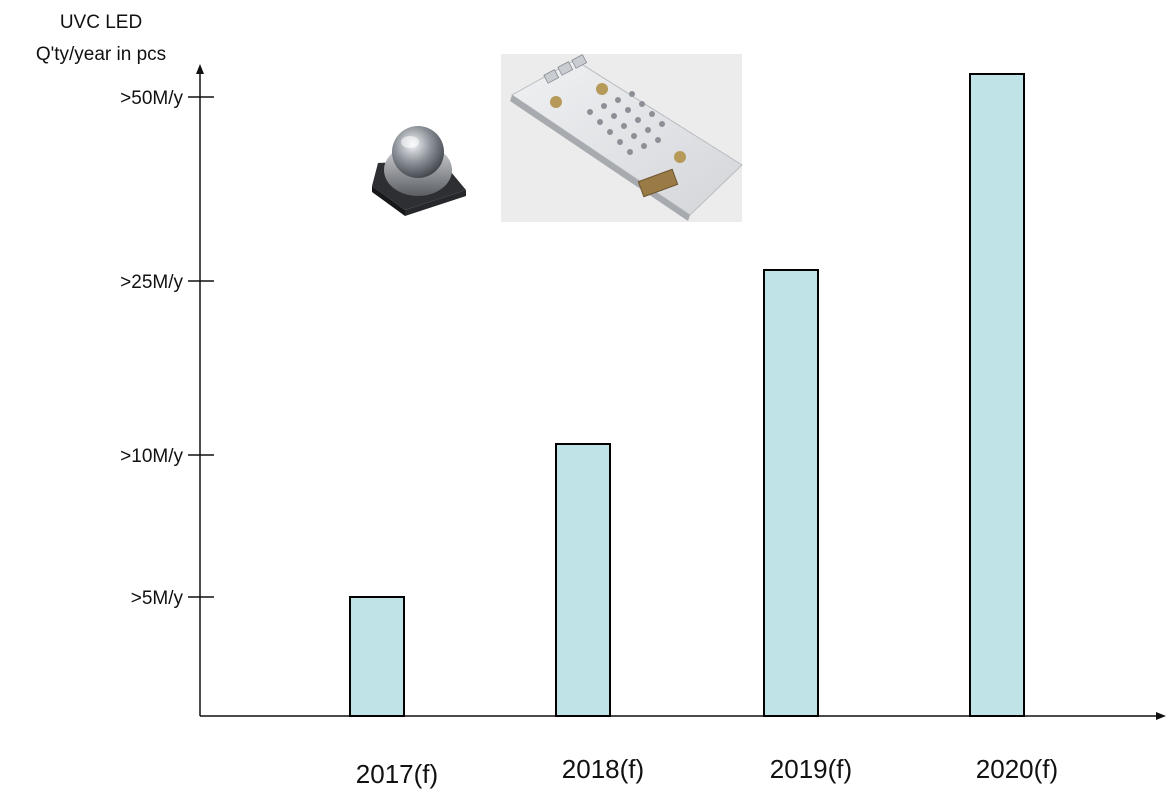  Describe the element at coordinates (1017, 769) in the screenshot. I see `x-tick-label: 2020(f)` at that location.